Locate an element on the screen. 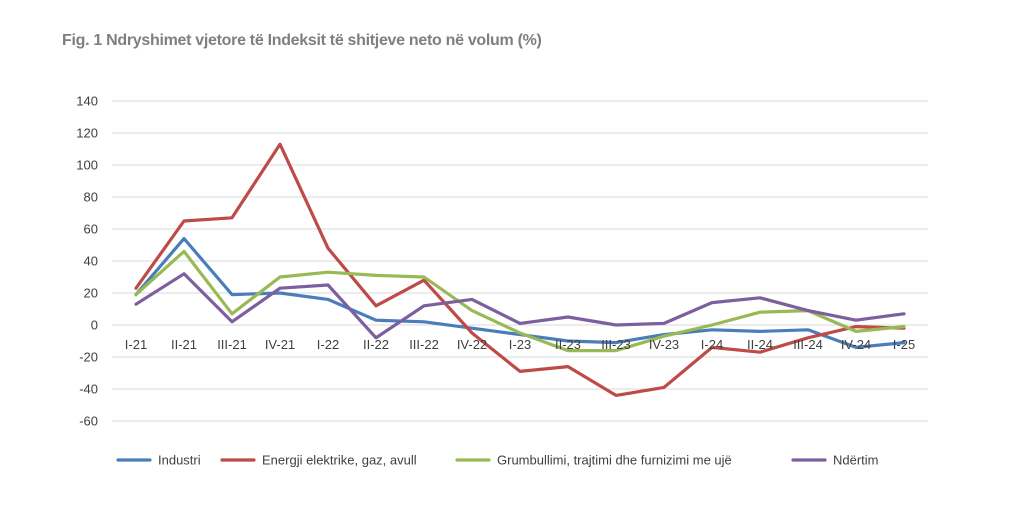 This screenshot has height=516, width=1024. y-tick-label: 60 is located at coordinates (91, 229).